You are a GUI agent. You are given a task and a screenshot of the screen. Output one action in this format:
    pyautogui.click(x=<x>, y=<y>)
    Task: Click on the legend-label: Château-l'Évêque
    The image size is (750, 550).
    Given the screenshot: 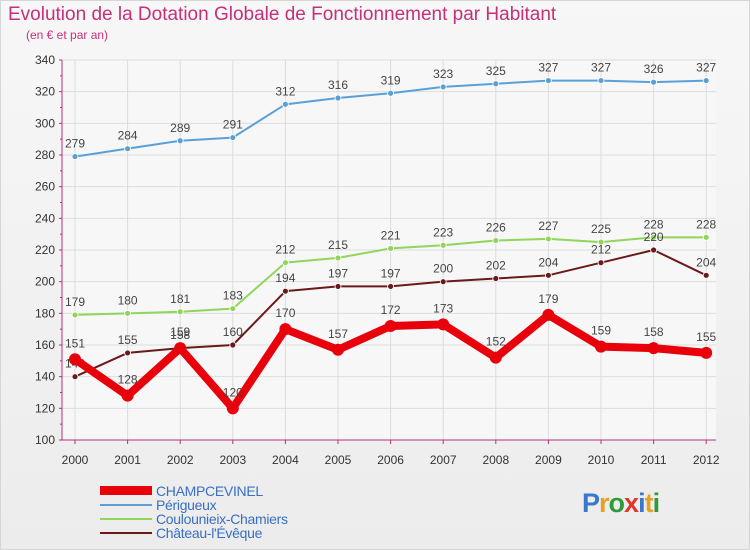 What is the action you would take?
    pyautogui.click(x=209, y=533)
    